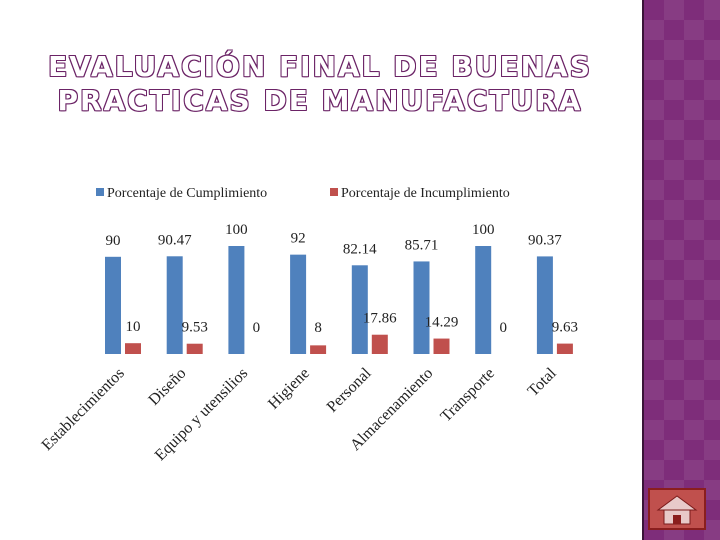 This screenshot has width=720, height=540. Describe the element at coordinates (167, 387) in the screenshot. I see `category-label: Diseño` at that location.